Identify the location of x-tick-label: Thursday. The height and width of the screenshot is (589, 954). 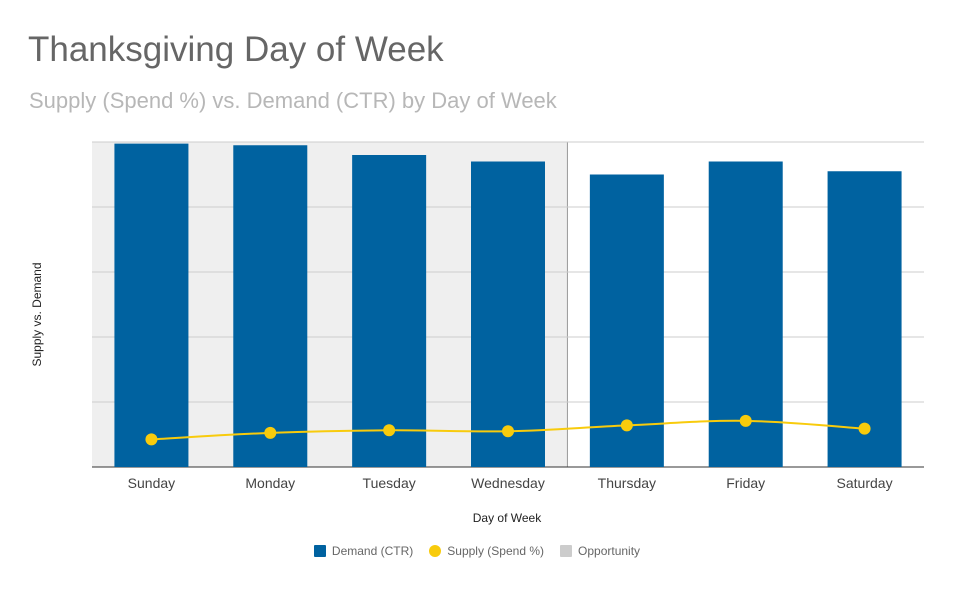
(627, 483).